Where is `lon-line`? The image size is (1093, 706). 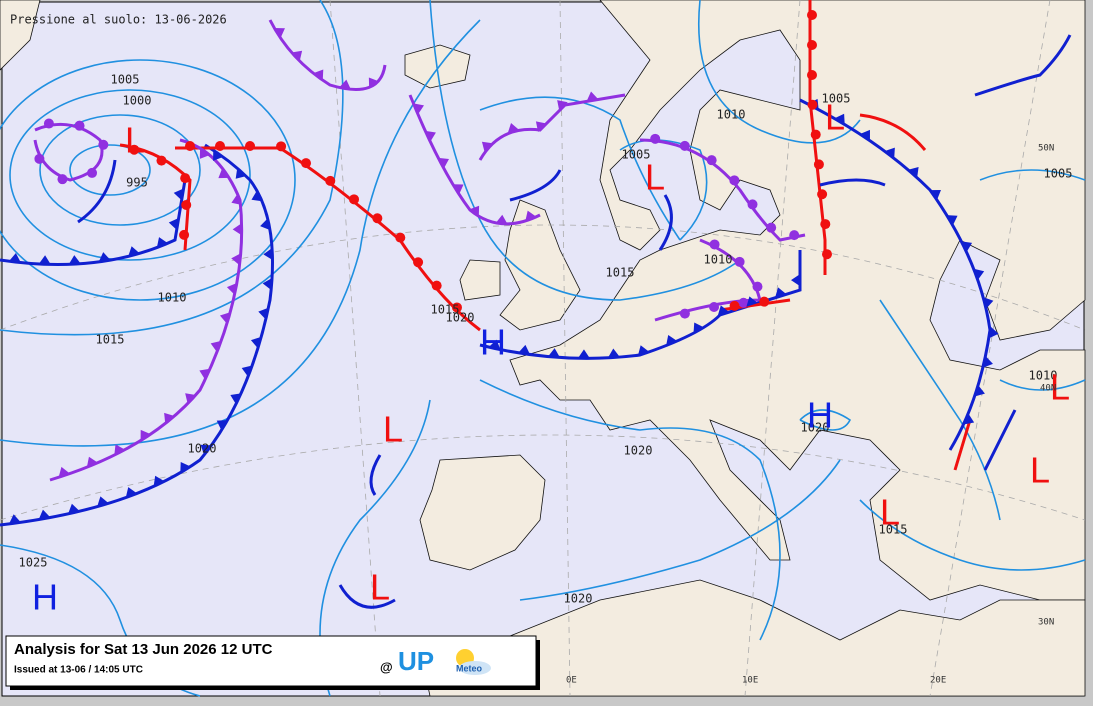
lon-line is located at coordinates (990, 348).